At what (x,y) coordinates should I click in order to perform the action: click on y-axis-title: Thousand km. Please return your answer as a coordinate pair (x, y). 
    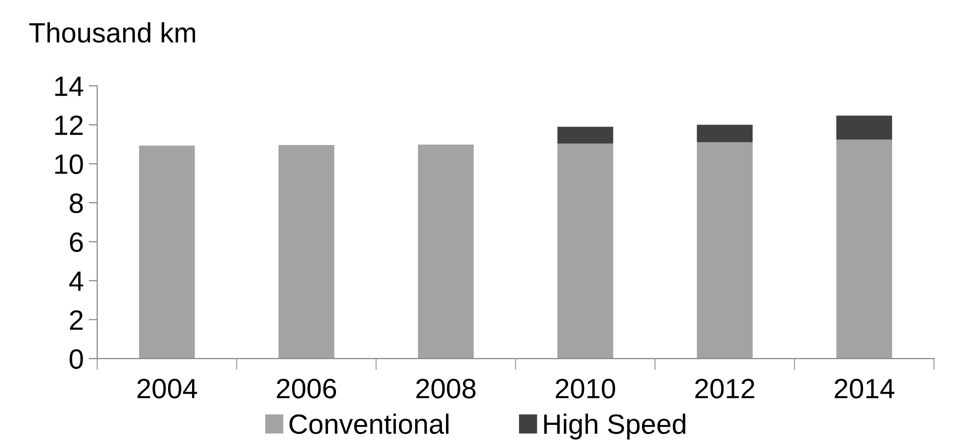
    Looking at the image, I should click on (112, 32).